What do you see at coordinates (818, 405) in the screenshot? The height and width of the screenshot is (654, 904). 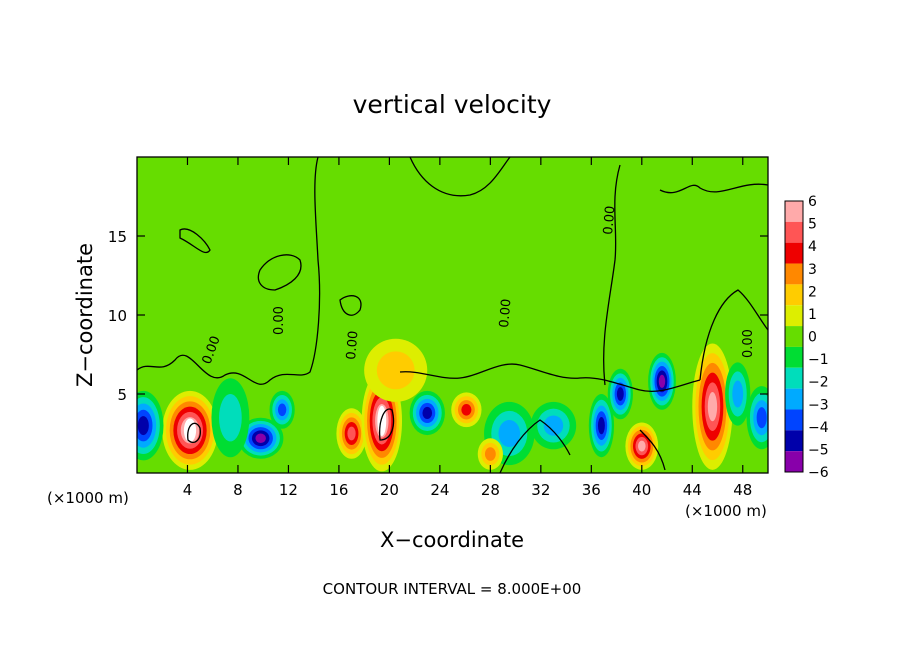 I see `colorbar-tick-label: −3` at bounding box center [818, 405].